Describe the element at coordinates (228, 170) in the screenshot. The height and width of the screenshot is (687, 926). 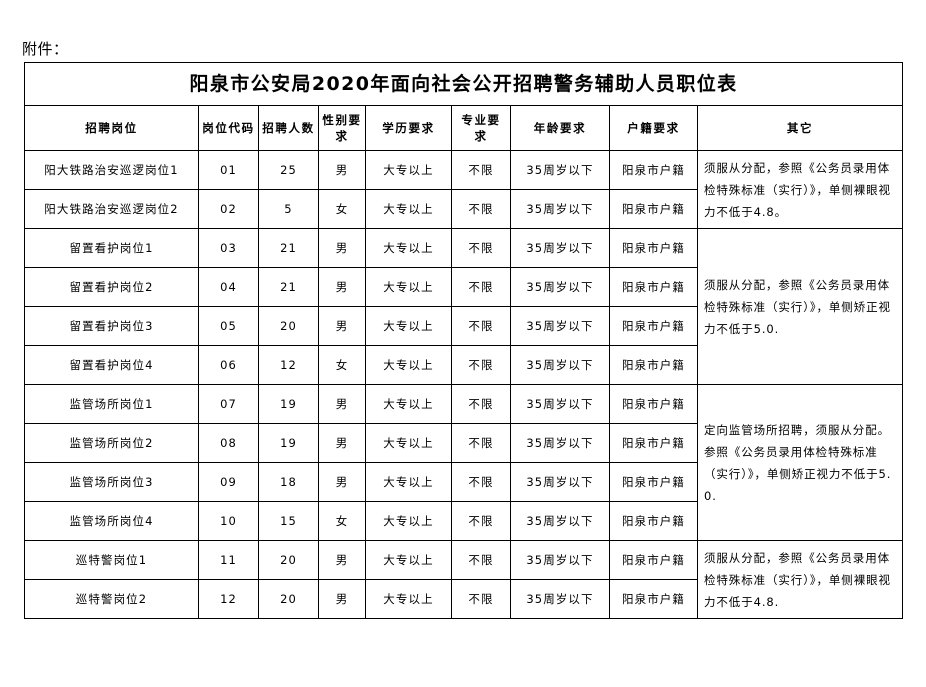
I see `cell-code: 01` at that location.